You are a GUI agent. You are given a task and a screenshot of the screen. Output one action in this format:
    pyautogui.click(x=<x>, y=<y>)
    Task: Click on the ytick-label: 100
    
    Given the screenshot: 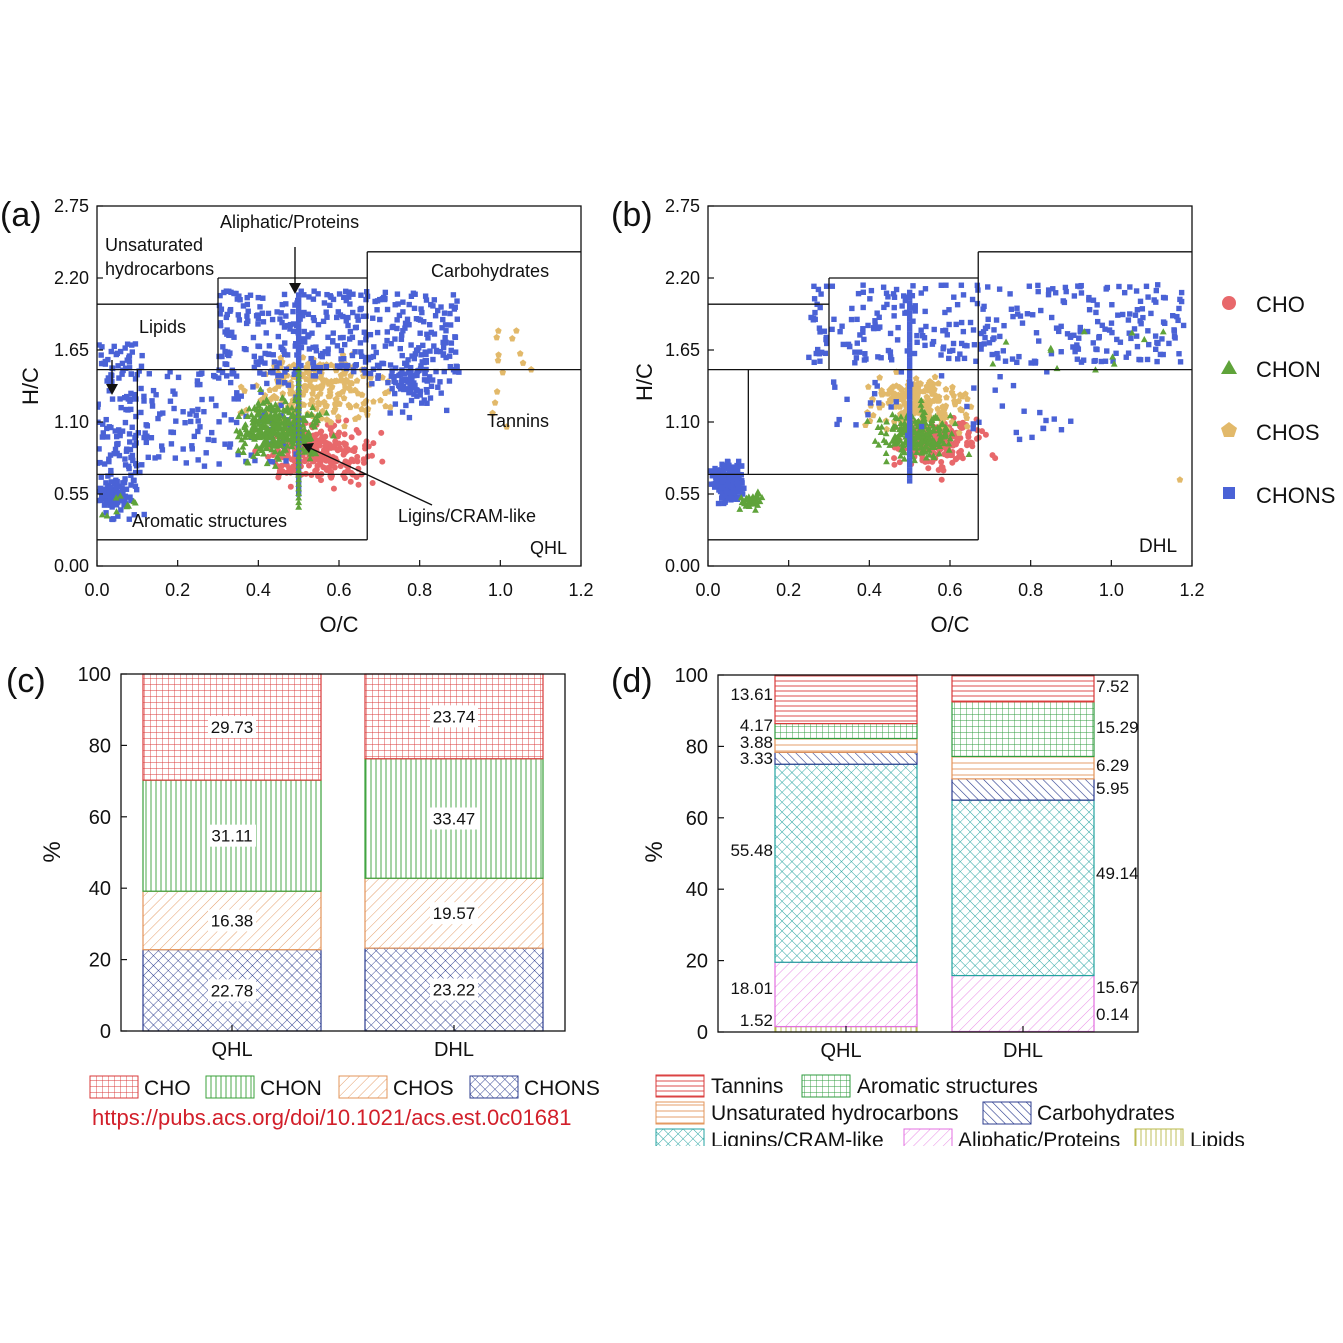 What is the action you would take?
    pyautogui.click(x=691, y=676)
    